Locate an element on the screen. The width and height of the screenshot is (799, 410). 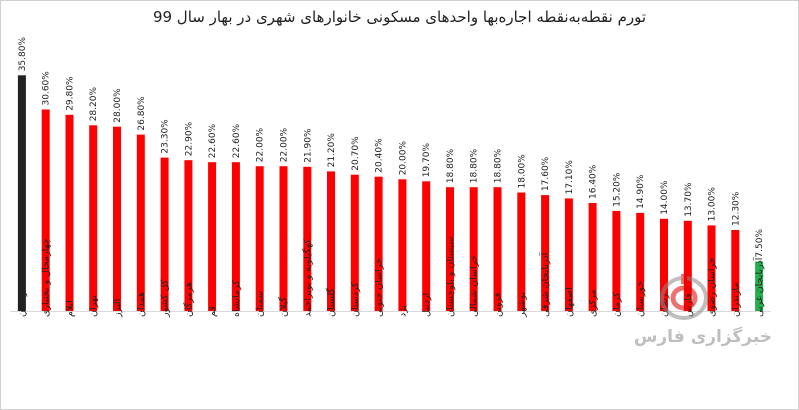
data-label: 14.90% is located at coordinates (641, 191).